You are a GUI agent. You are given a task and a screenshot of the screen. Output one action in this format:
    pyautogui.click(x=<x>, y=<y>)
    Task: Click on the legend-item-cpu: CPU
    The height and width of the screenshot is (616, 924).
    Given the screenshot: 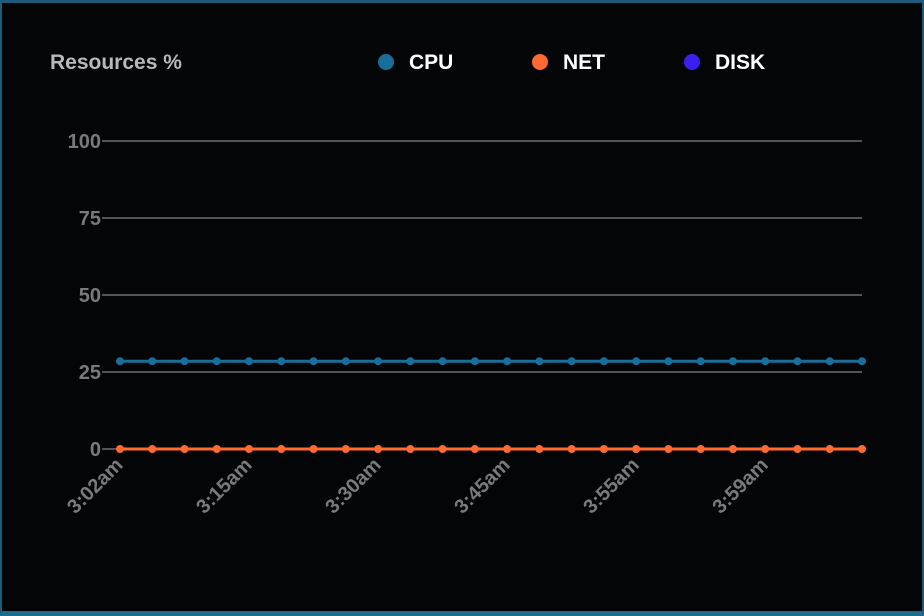 What is the action you would take?
    pyautogui.click(x=415, y=62)
    